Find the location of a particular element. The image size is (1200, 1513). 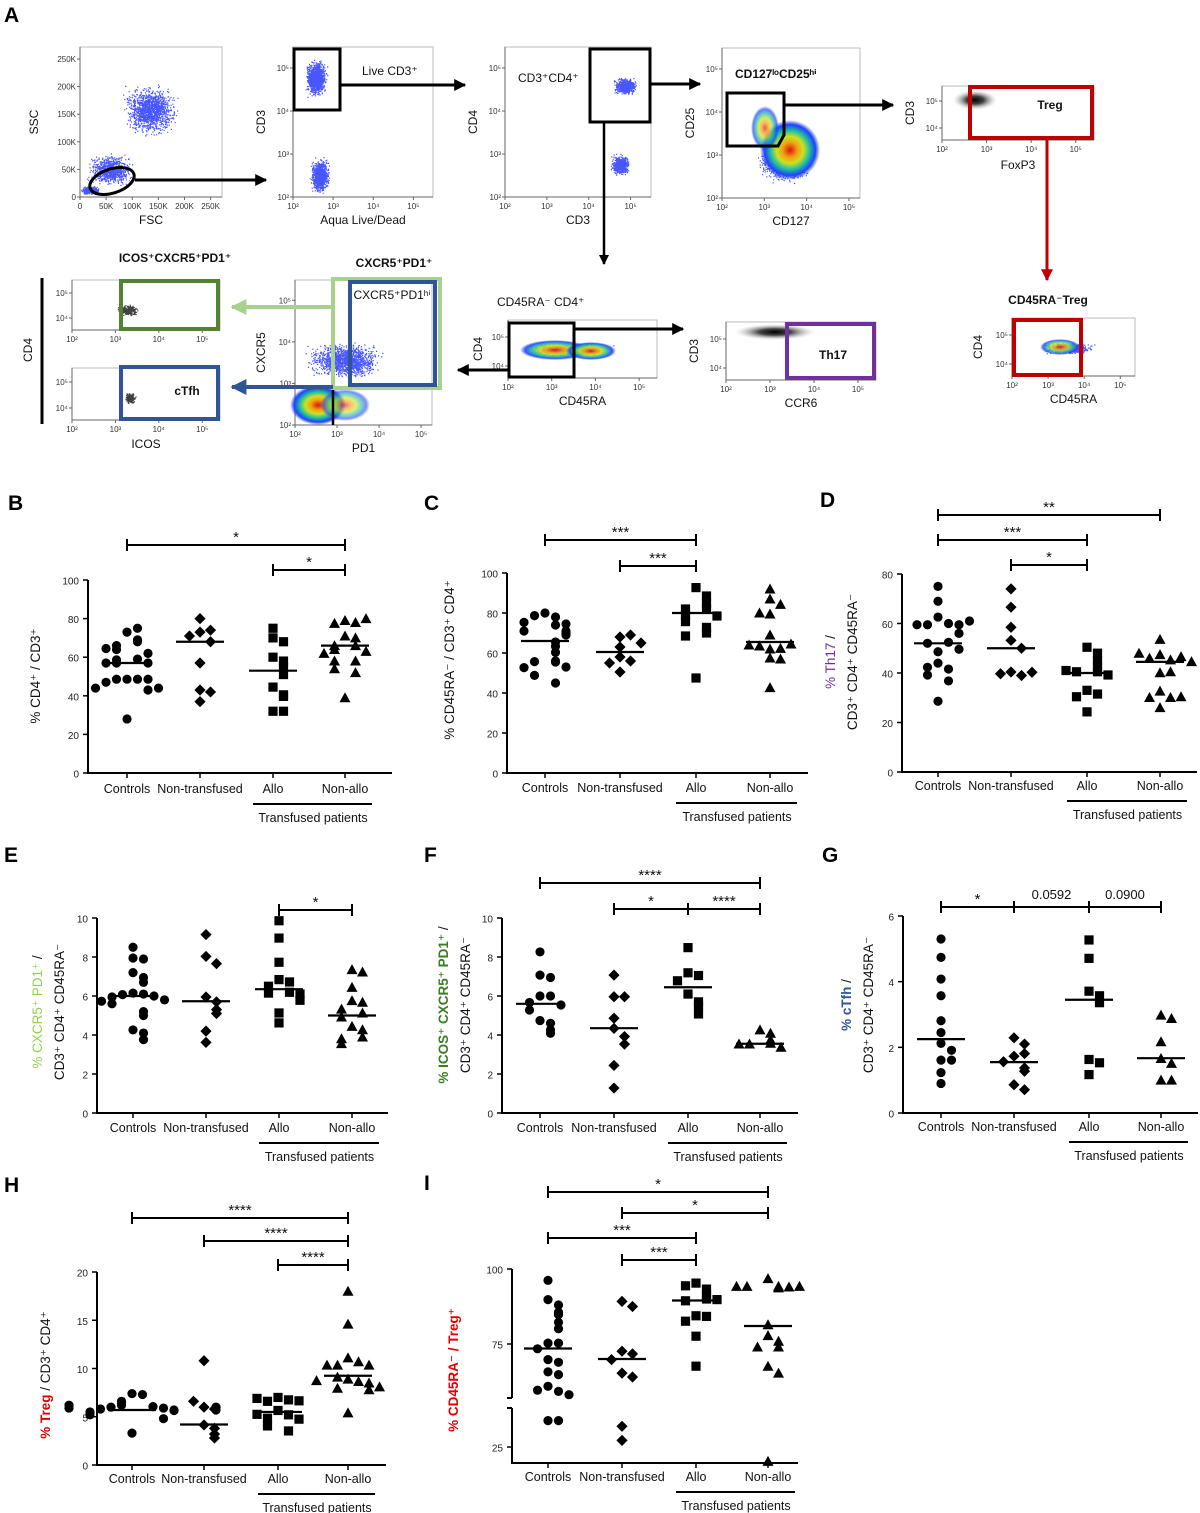

x-tick-label: 10⁴ is located at coordinates (379, 434).